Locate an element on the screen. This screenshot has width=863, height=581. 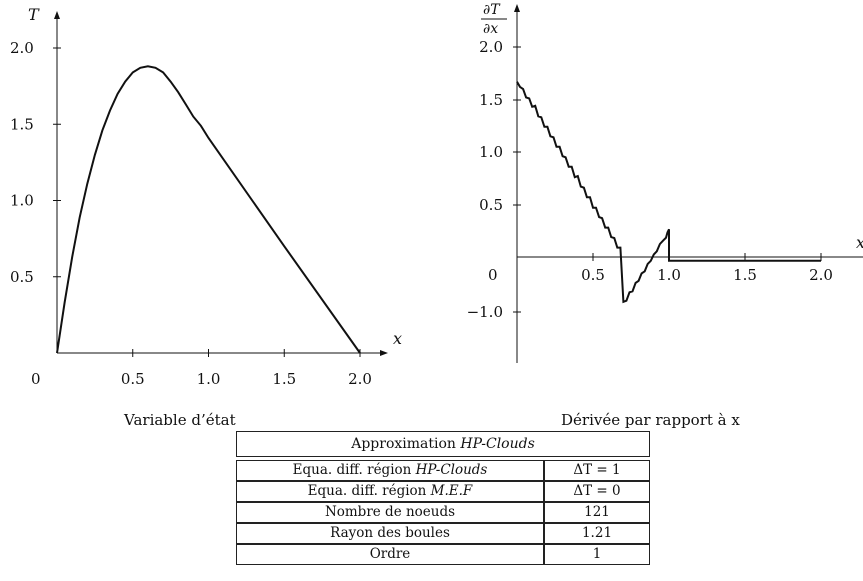
y-axis-label-numerator: ∂T is located at coordinates (492, 10).